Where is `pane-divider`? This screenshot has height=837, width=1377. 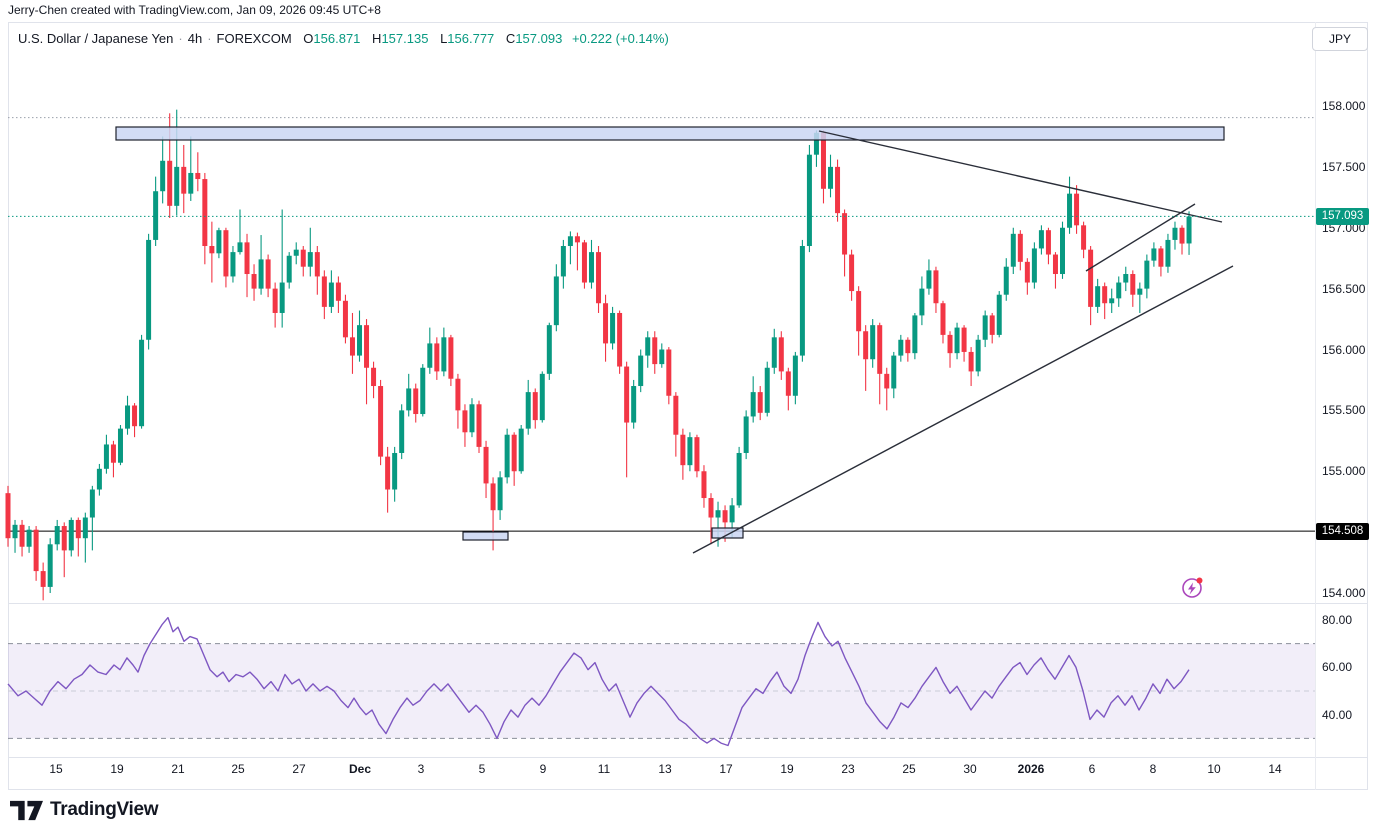
pane-divider is located at coordinates (688, 603).